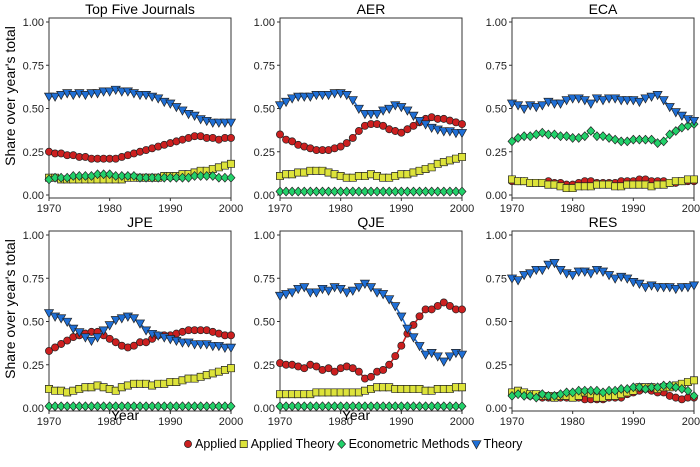 The height and width of the screenshot is (467, 700). Describe the element at coordinates (293, 444) in the screenshot. I see `legend-label: Applied Theory` at that location.